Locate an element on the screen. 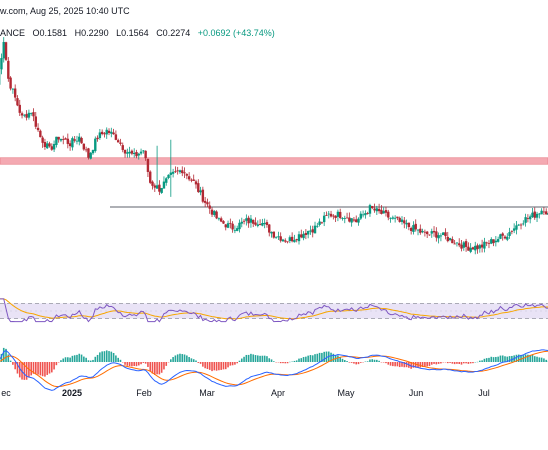 The image size is (548, 450). time-axis: ec 2025 Feb Mar Apr May Jun Jul is located at coordinates (245, 393).